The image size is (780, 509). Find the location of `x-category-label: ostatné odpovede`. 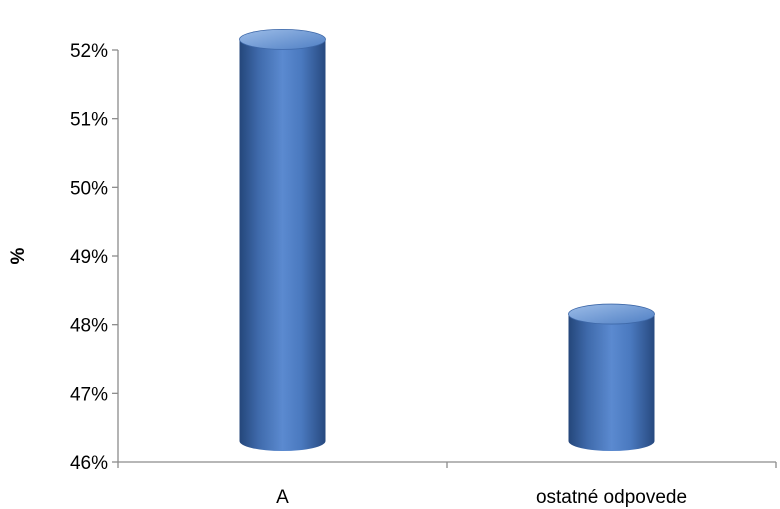

x-category-label: ostatné odpovede is located at coordinates (611, 497).